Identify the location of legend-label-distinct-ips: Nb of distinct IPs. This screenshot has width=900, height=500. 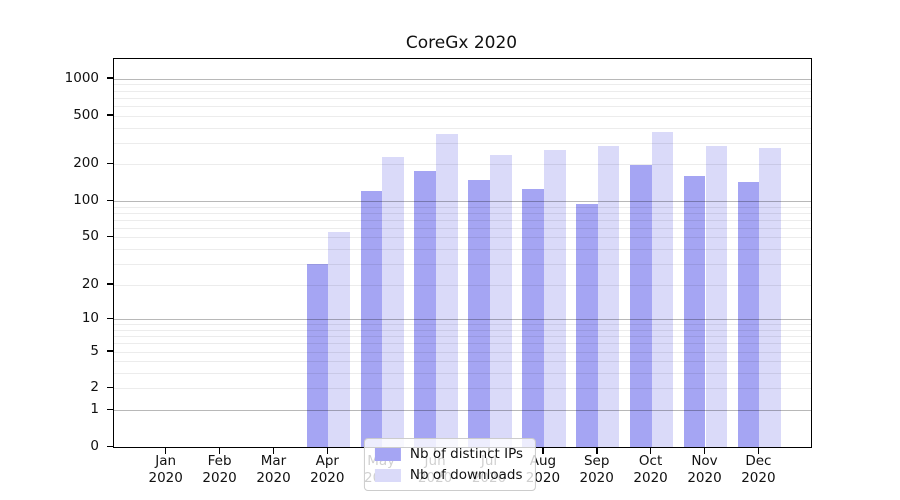
(466, 454).